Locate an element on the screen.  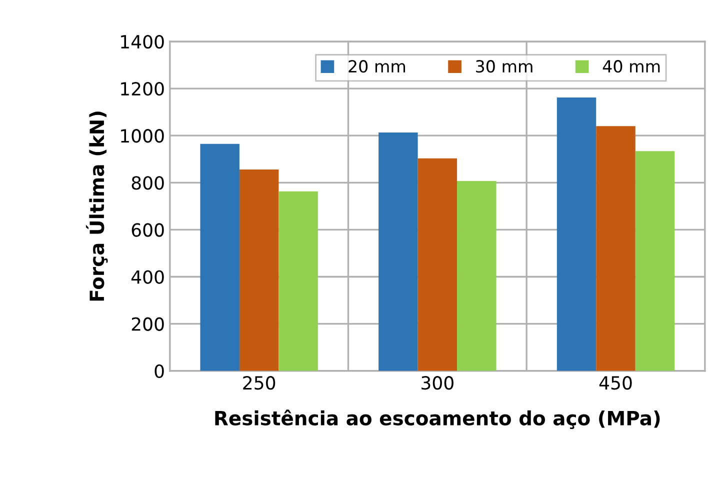
legend-label: 20 mm is located at coordinates (377, 66).